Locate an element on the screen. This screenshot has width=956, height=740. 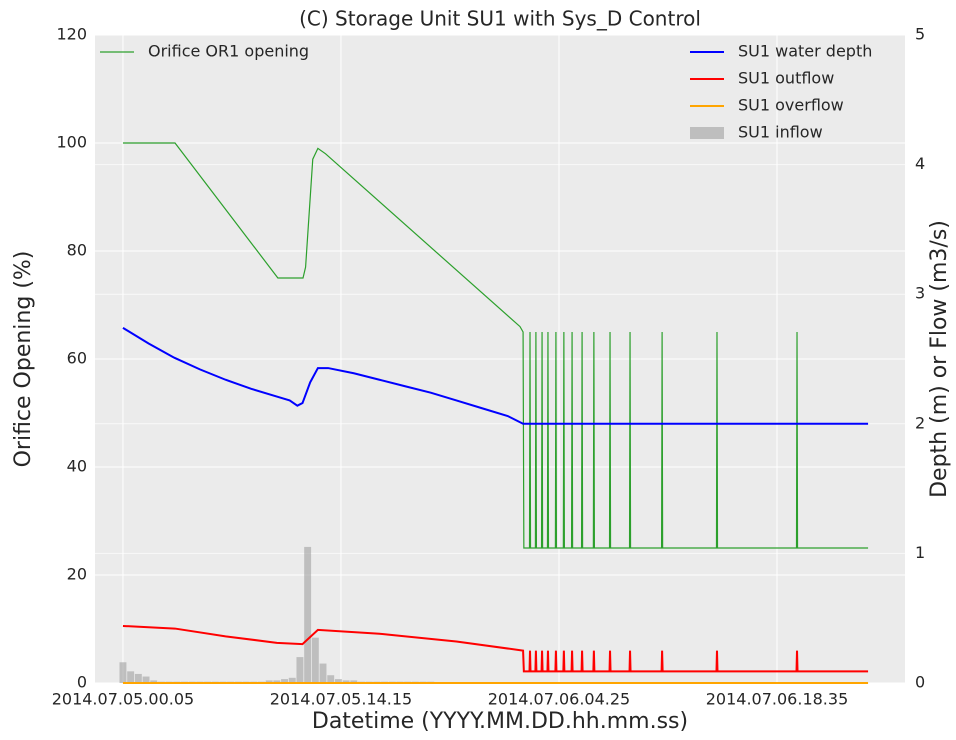
y-tick-label: 80 is located at coordinates (77, 250).